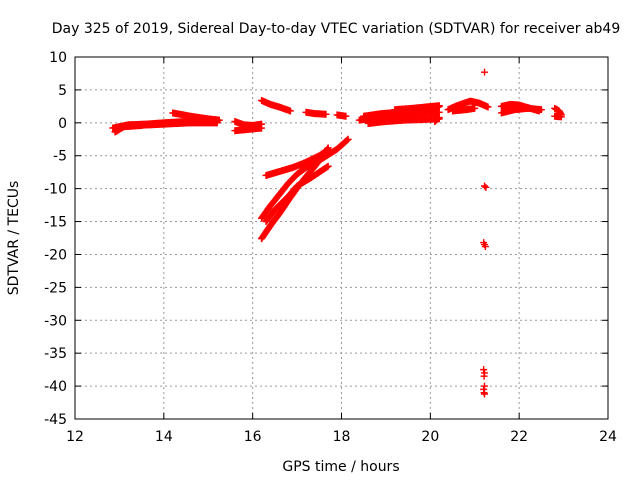 This screenshot has width=640, height=480. What do you see at coordinates (60, 157) in the screenshot?
I see `y-tick-label: -5` at bounding box center [60, 157].